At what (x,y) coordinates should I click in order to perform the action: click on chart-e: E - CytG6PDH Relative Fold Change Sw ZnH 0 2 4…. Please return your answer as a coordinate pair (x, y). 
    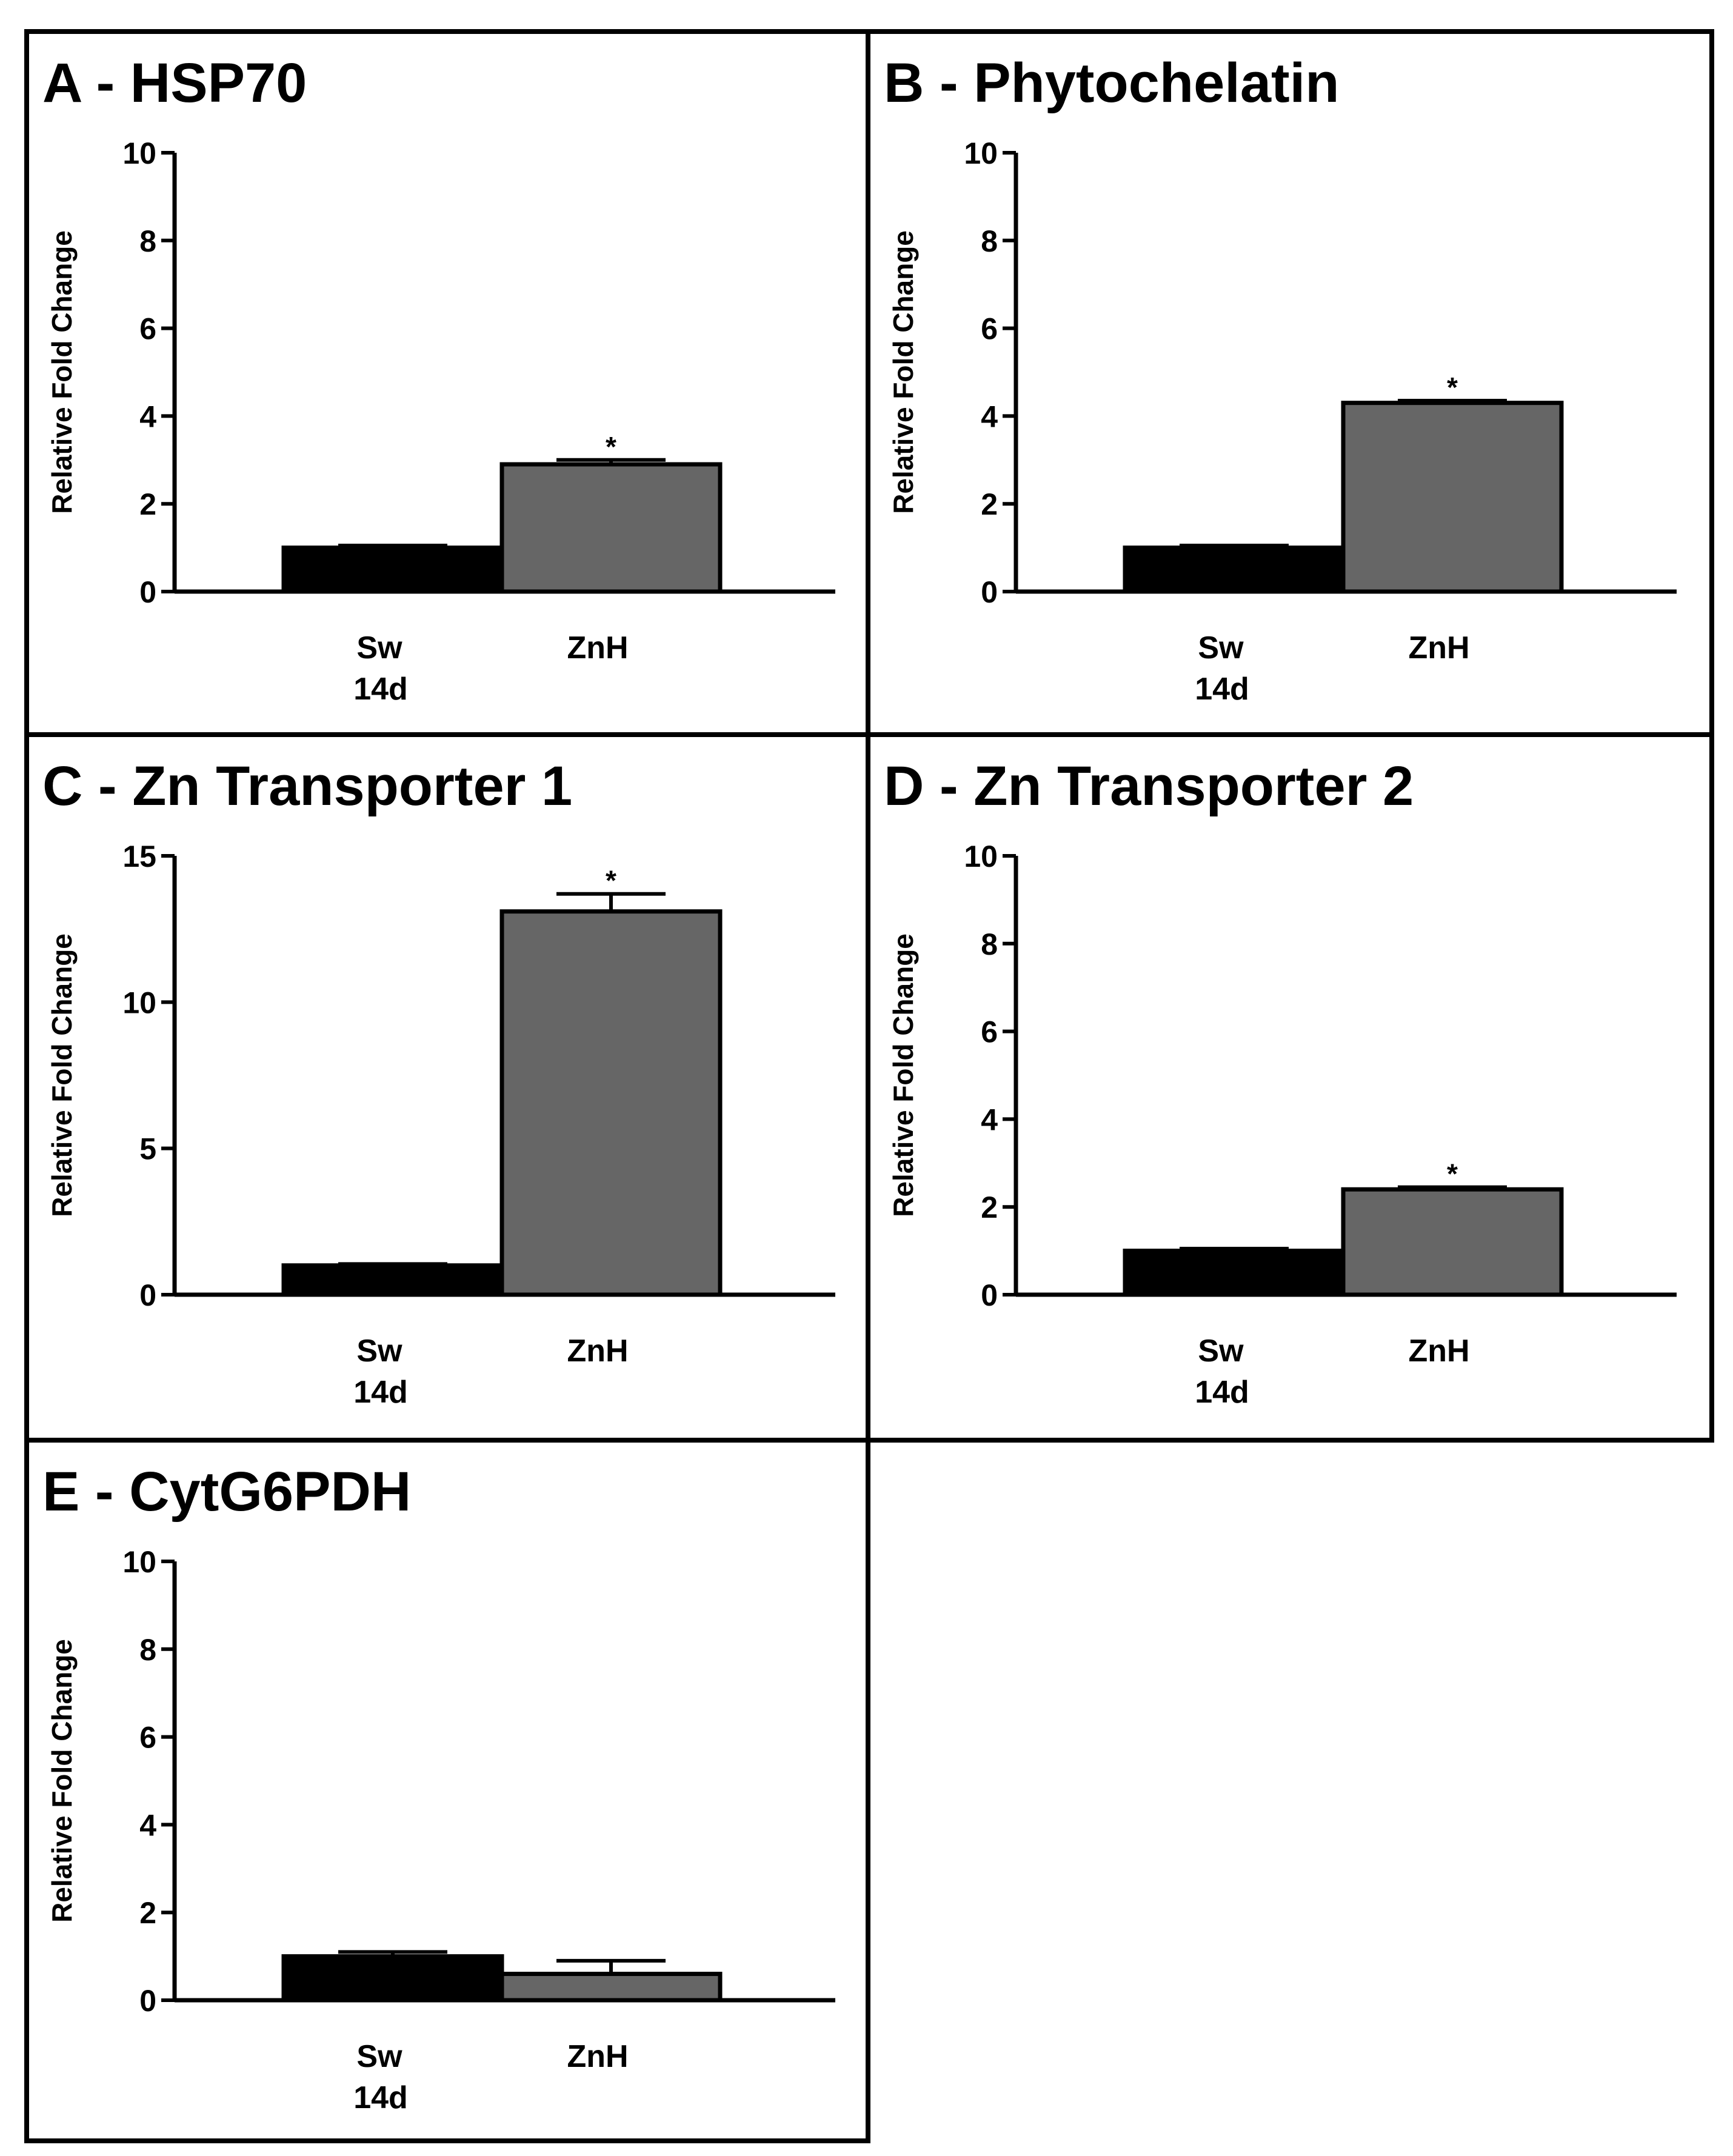
    Looking at the image, I should click on (438, 1788).